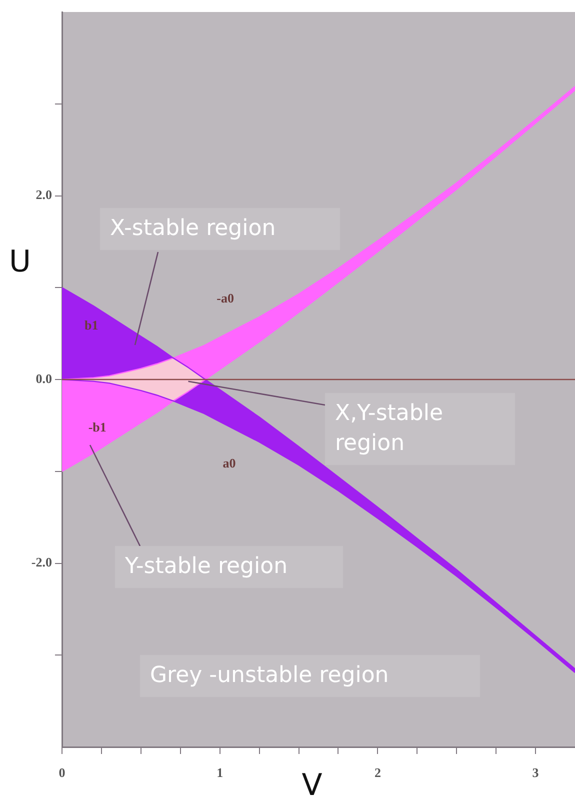 This screenshot has width=575, height=798. I want to click on x-axis-title: V, so click(312, 783).